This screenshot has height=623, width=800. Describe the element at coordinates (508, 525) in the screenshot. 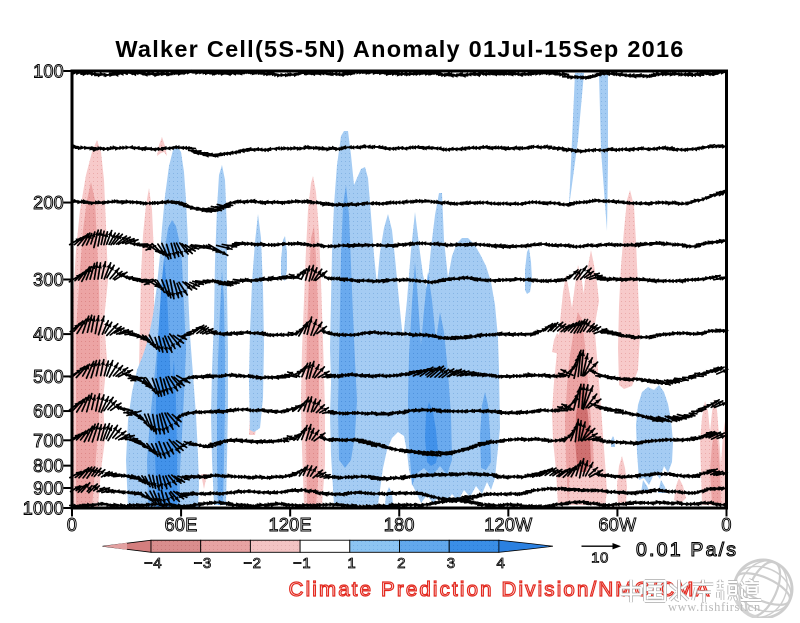

I see `svg-text: 120W` at that location.